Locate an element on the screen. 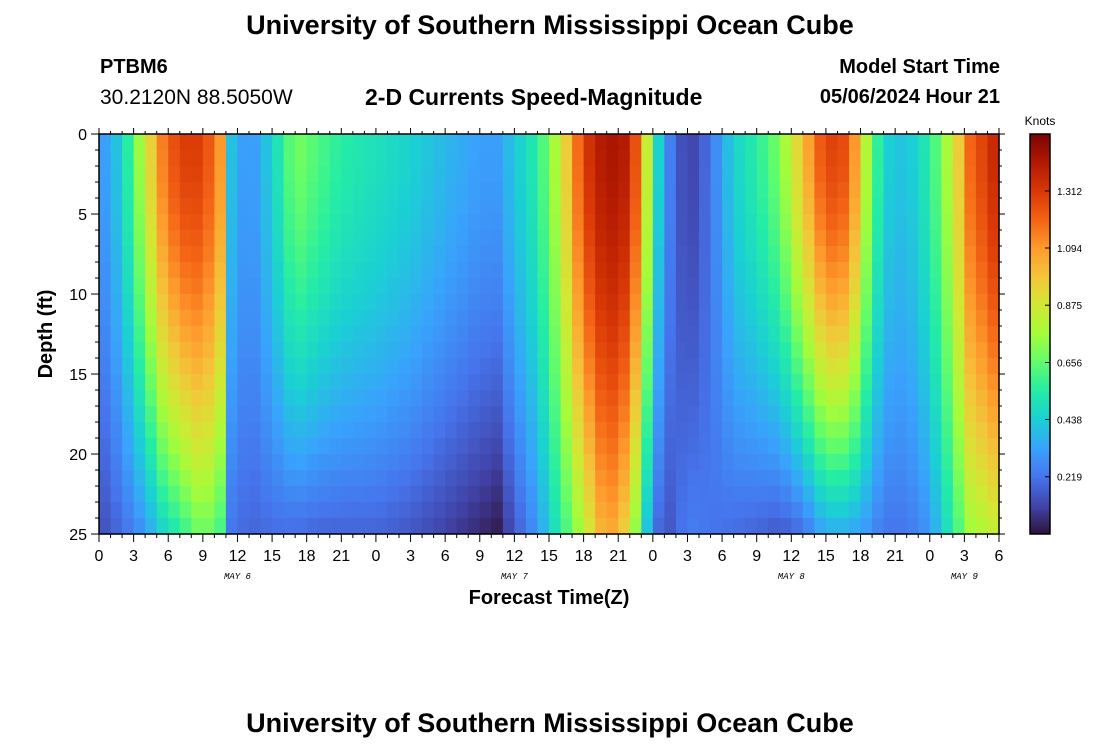  colorbar-gradient is located at coordinates (1040, 334).